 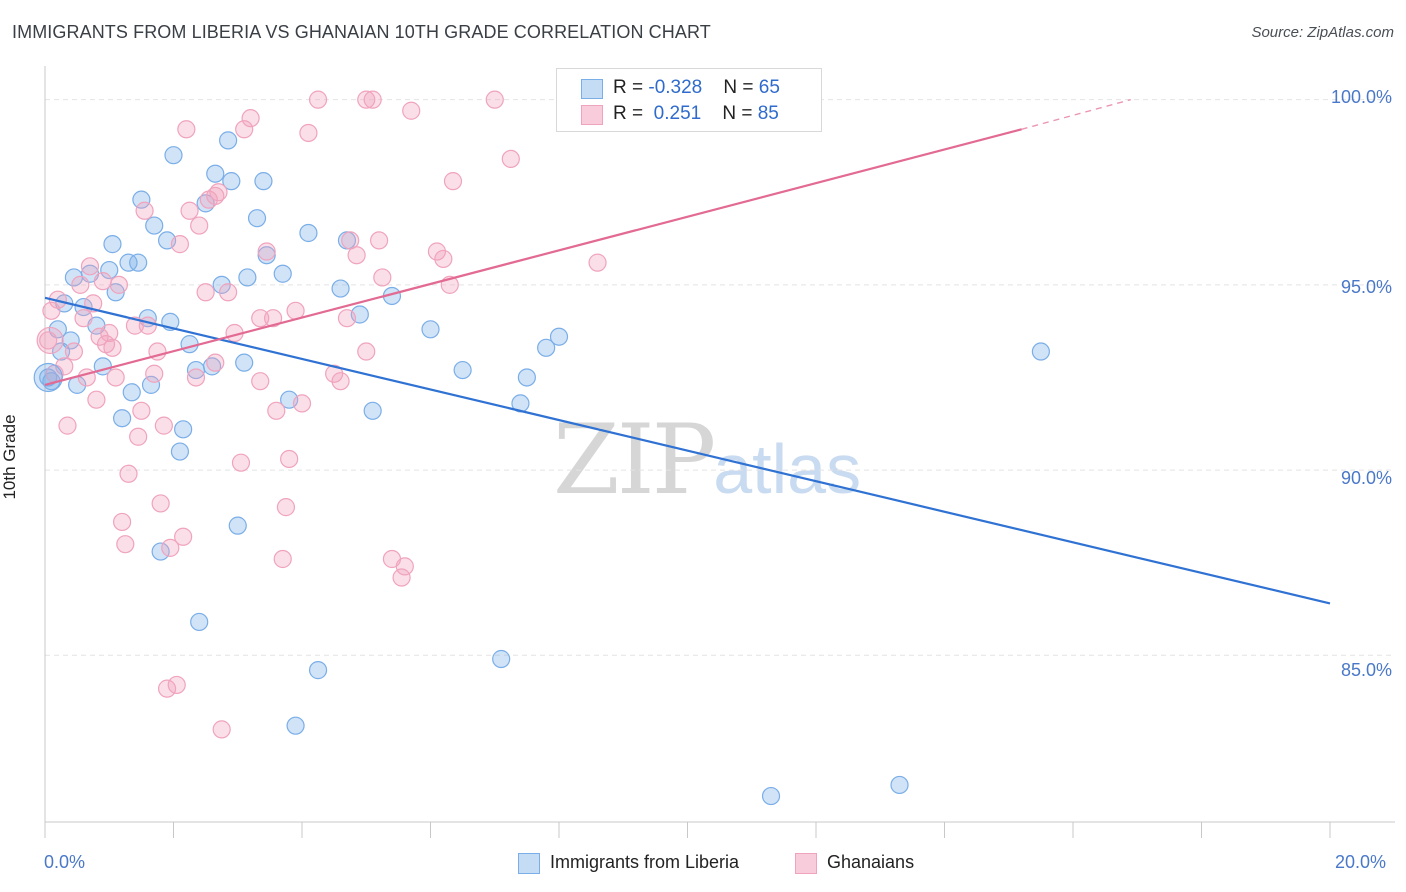 I want to click on y-tick-label: 95.0%, so click(x=1366, y=287).